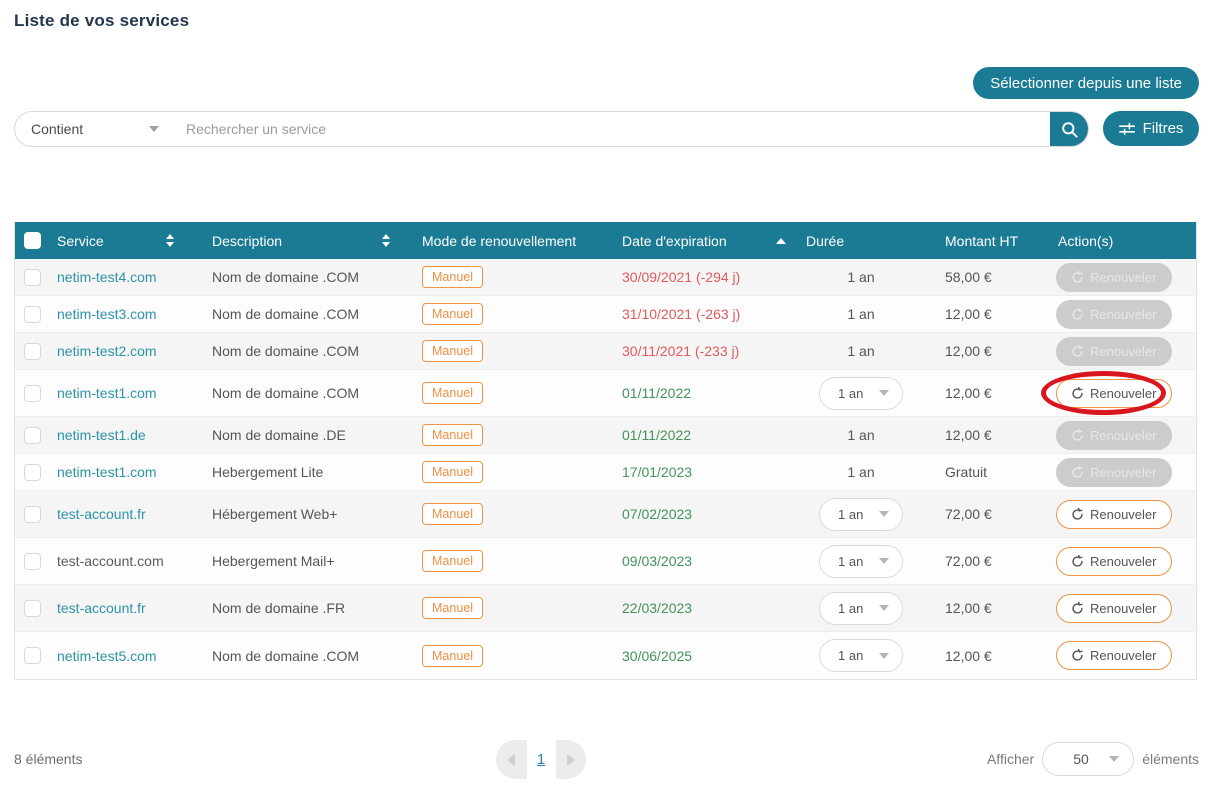 The height and width of the screenshot is (787, 1211). I want to click on page-size-prefix: Afficher, so click(1010, 759).